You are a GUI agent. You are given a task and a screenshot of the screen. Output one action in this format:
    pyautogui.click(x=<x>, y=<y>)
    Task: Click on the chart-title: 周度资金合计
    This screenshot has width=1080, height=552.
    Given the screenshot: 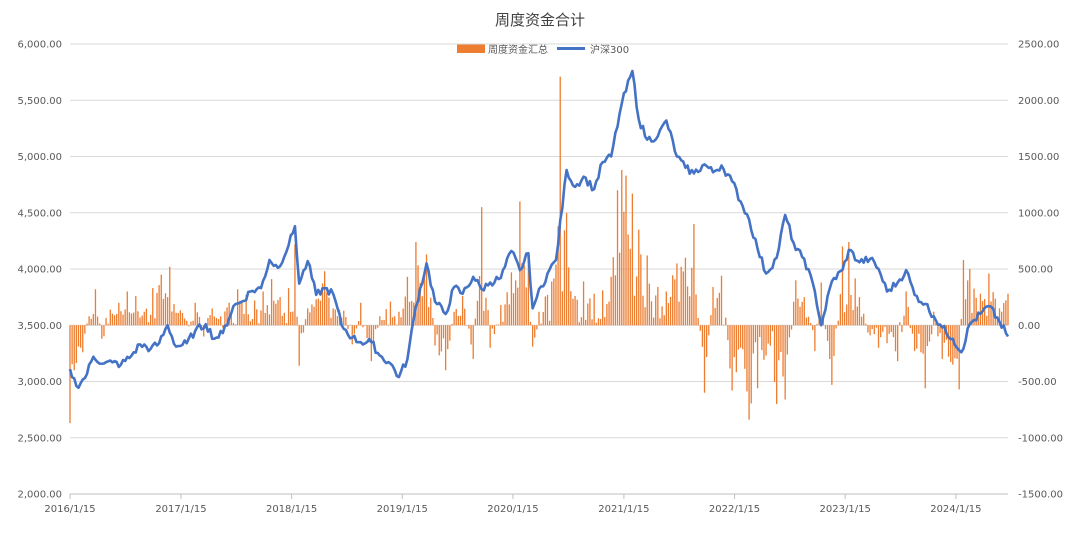 What is the action you would take?
    pyautogui.click(x=540, y=20)
    